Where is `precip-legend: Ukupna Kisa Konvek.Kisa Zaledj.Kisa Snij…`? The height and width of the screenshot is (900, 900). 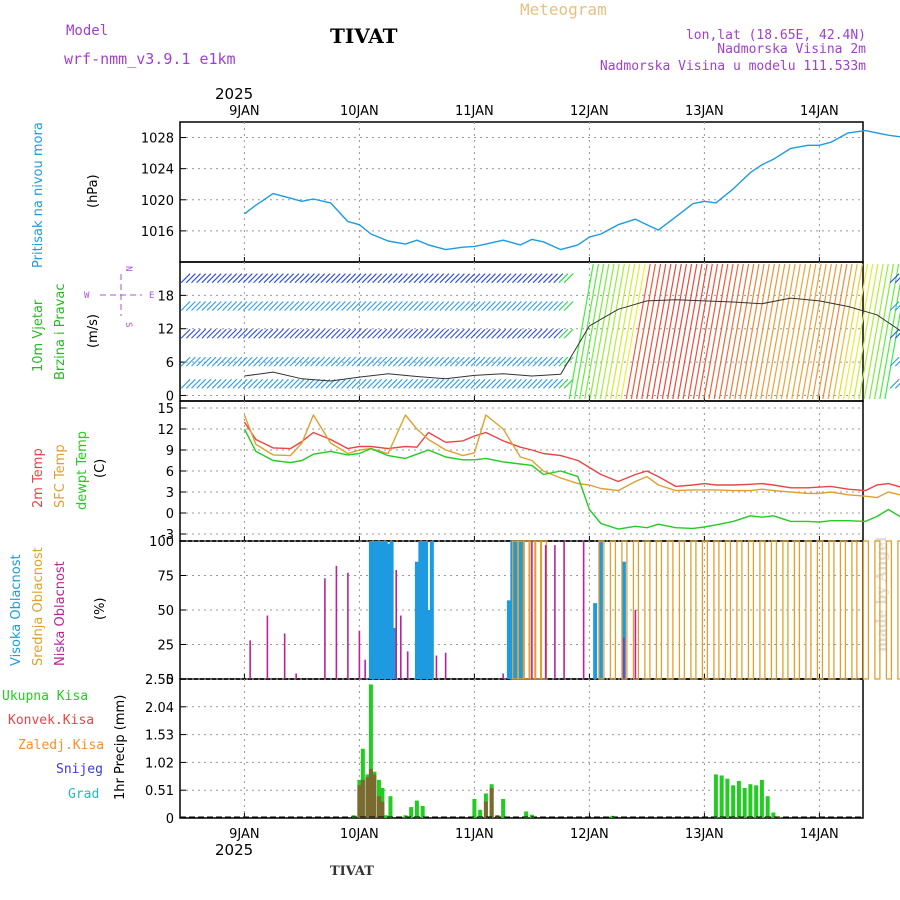 precip-legend: Ukupna Kisa Konvek.Kisa Zaledj.Kisa Snij… is located at coordinates (53, 745).